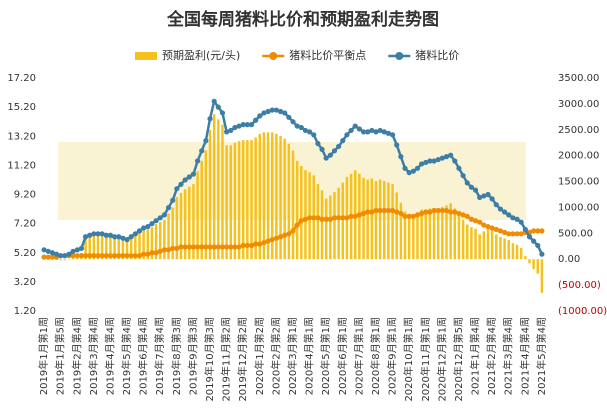  Describe the element at coordinates (275, 356) in the screenshot. I see `x-tick-label: 2020年2月第2周` at that location.